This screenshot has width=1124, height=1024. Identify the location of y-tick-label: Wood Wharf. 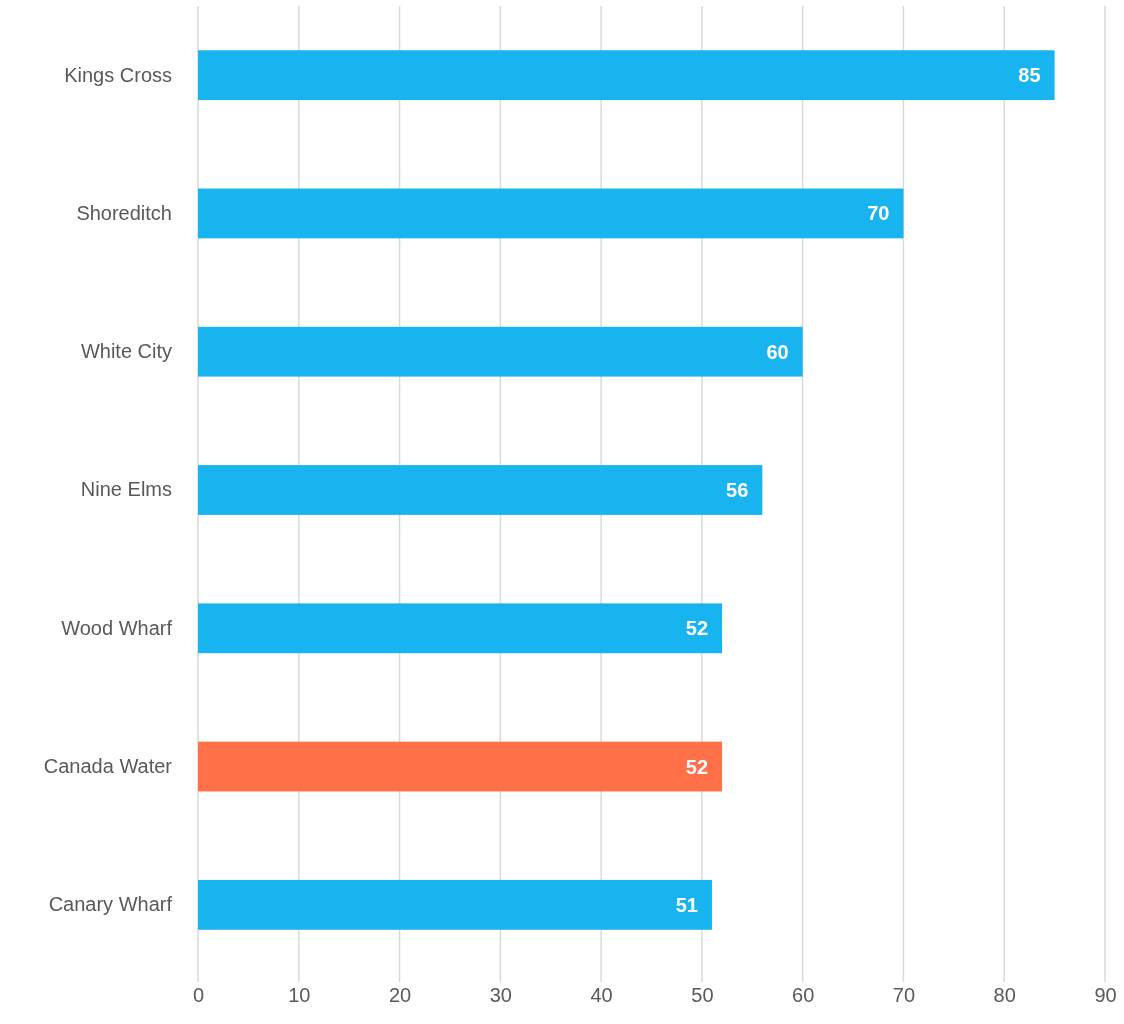
(117, 627).